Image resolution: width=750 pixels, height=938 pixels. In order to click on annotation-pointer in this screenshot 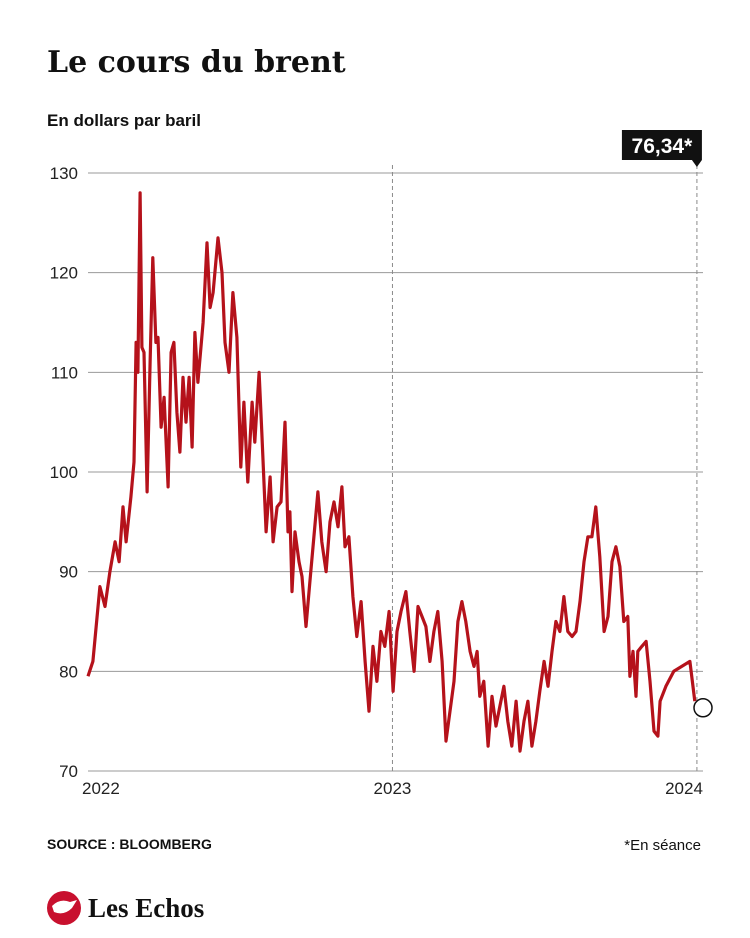, I will do `click(696, 163)`.